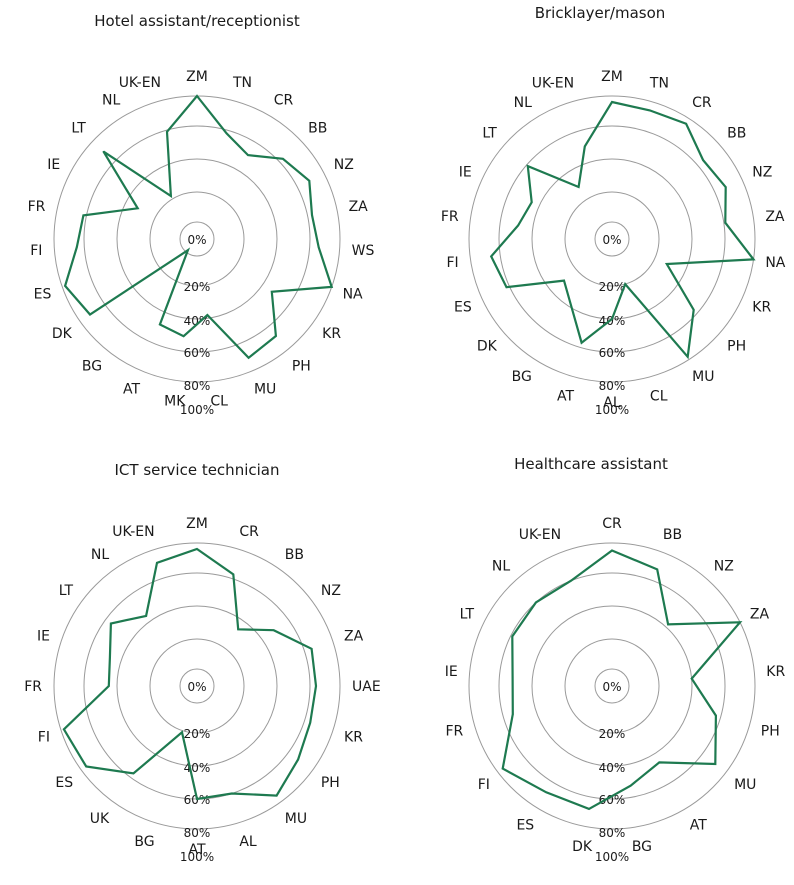 The height and width of the screenshot is (885, 794). What do you see at coordinates (311, 648) in the screenshot?
I see `data-point-ZA` at bounding box center [311, 648].